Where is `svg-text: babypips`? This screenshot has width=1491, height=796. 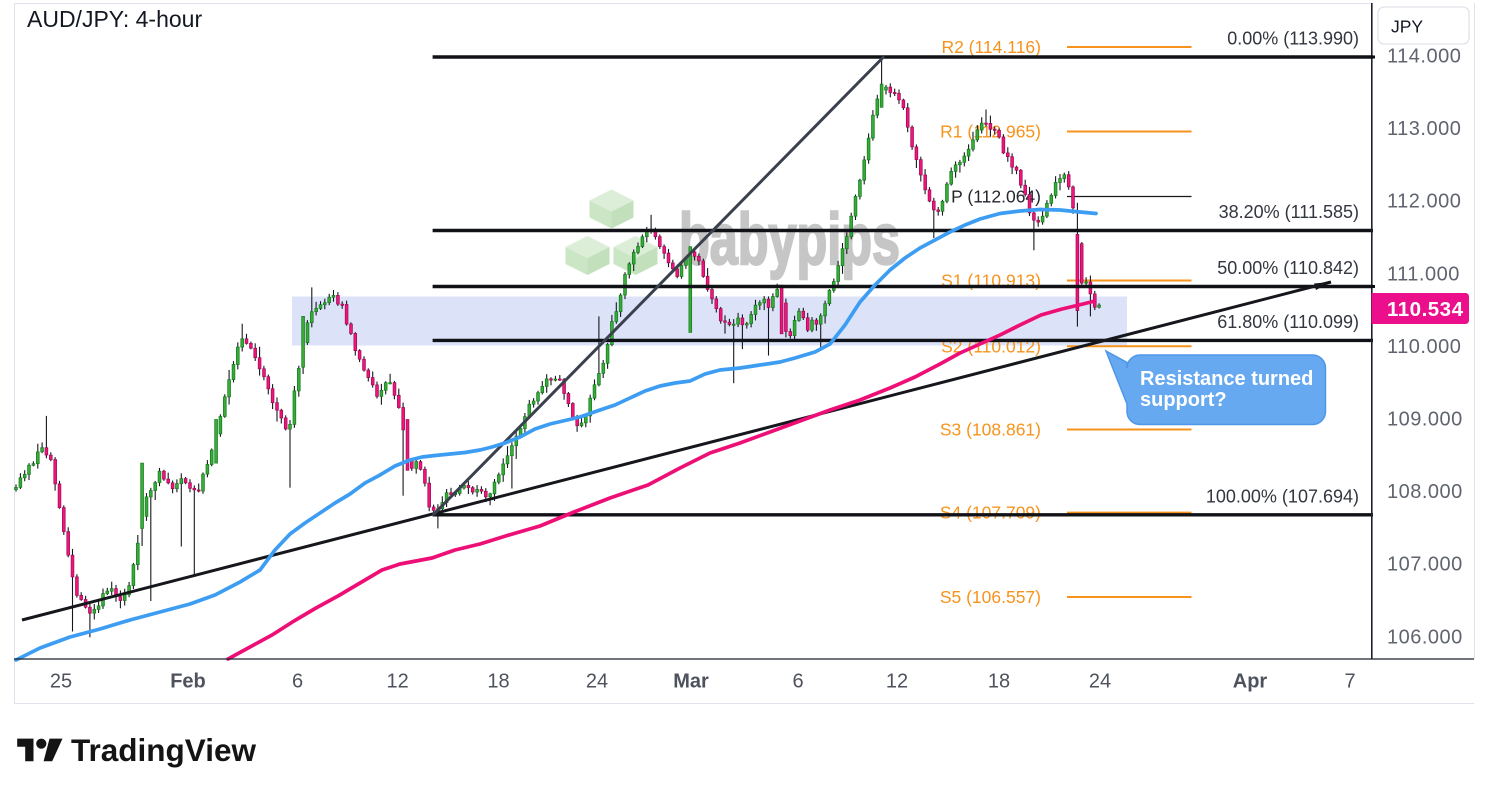
svg-text: babypips is located at coordinates (789, 240).